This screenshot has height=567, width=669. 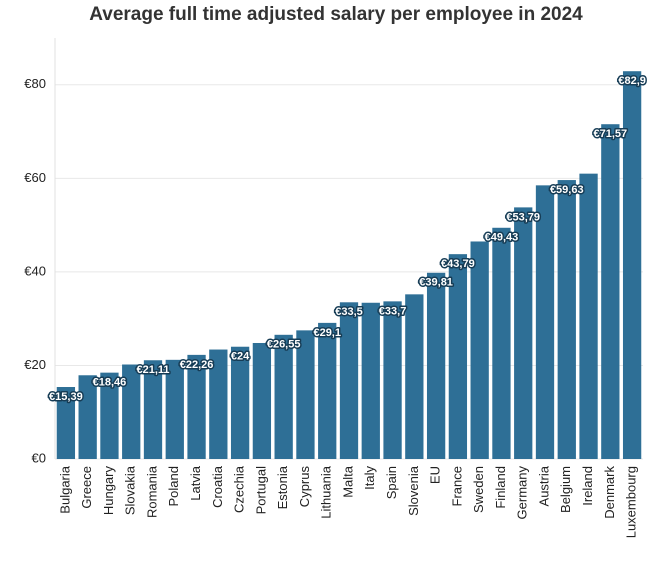 I want to click on value-label: €49,43, so click(x=502, y=238).